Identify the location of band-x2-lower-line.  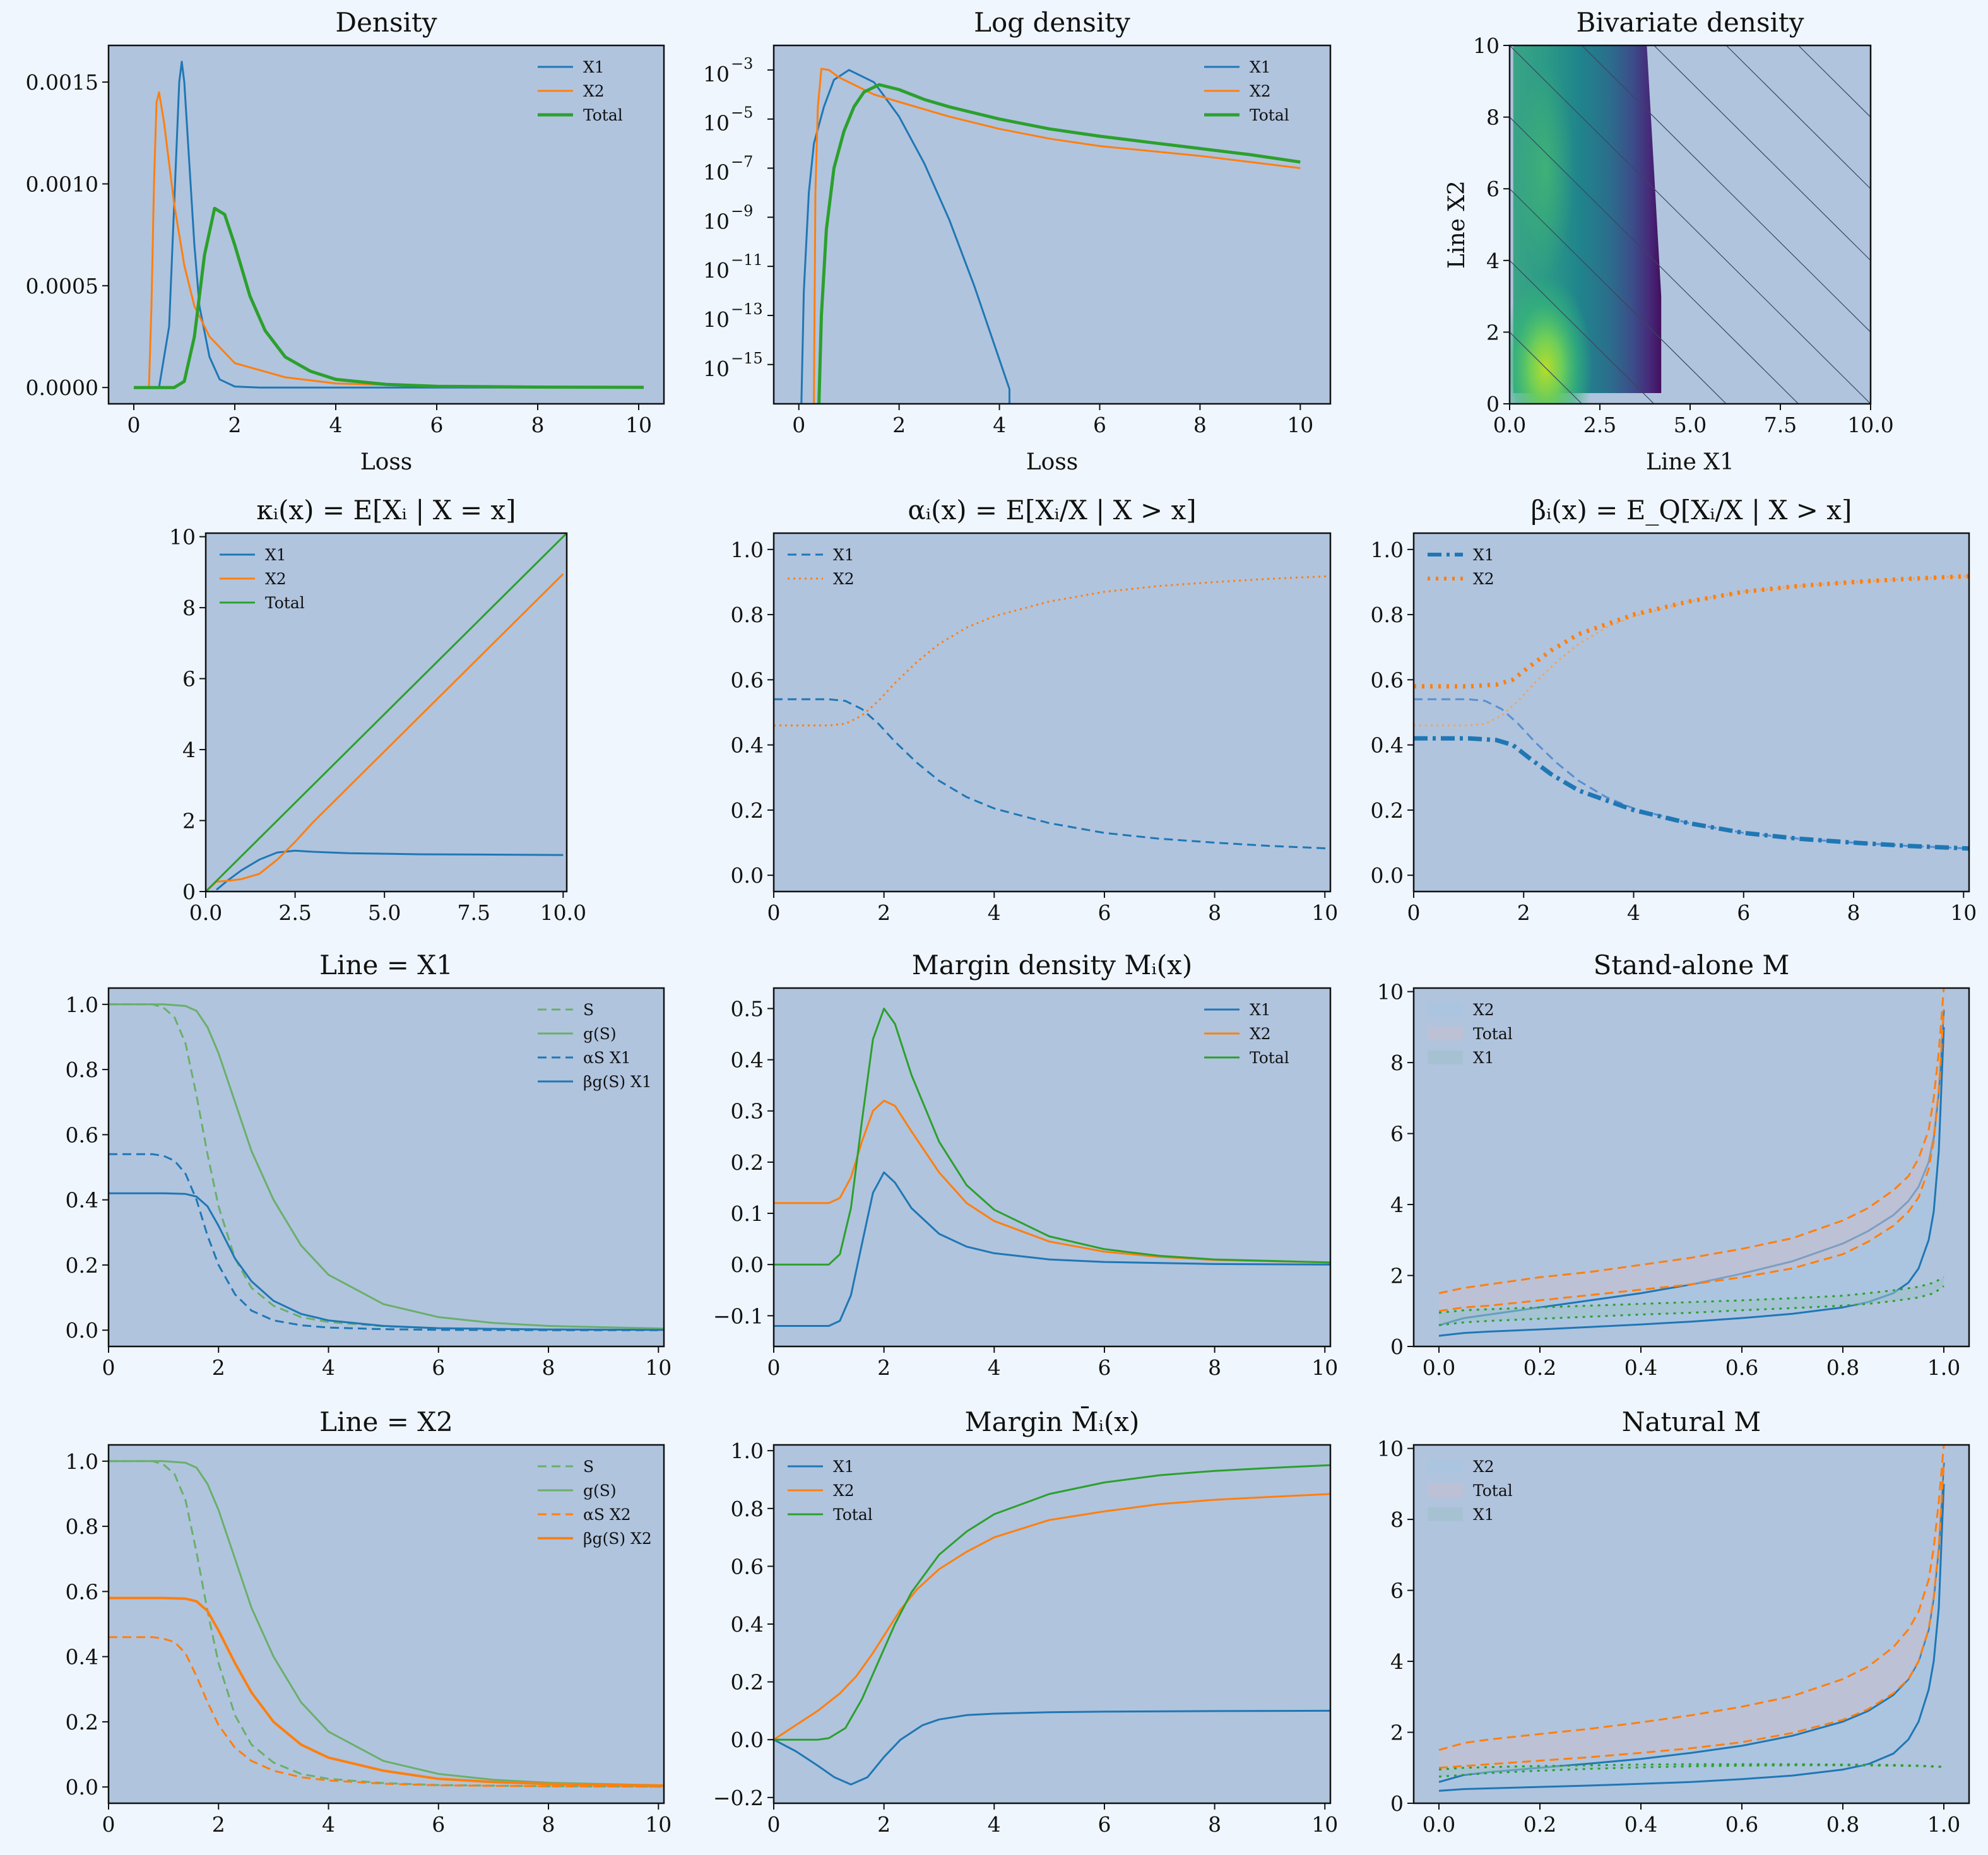
(1691, 1637).